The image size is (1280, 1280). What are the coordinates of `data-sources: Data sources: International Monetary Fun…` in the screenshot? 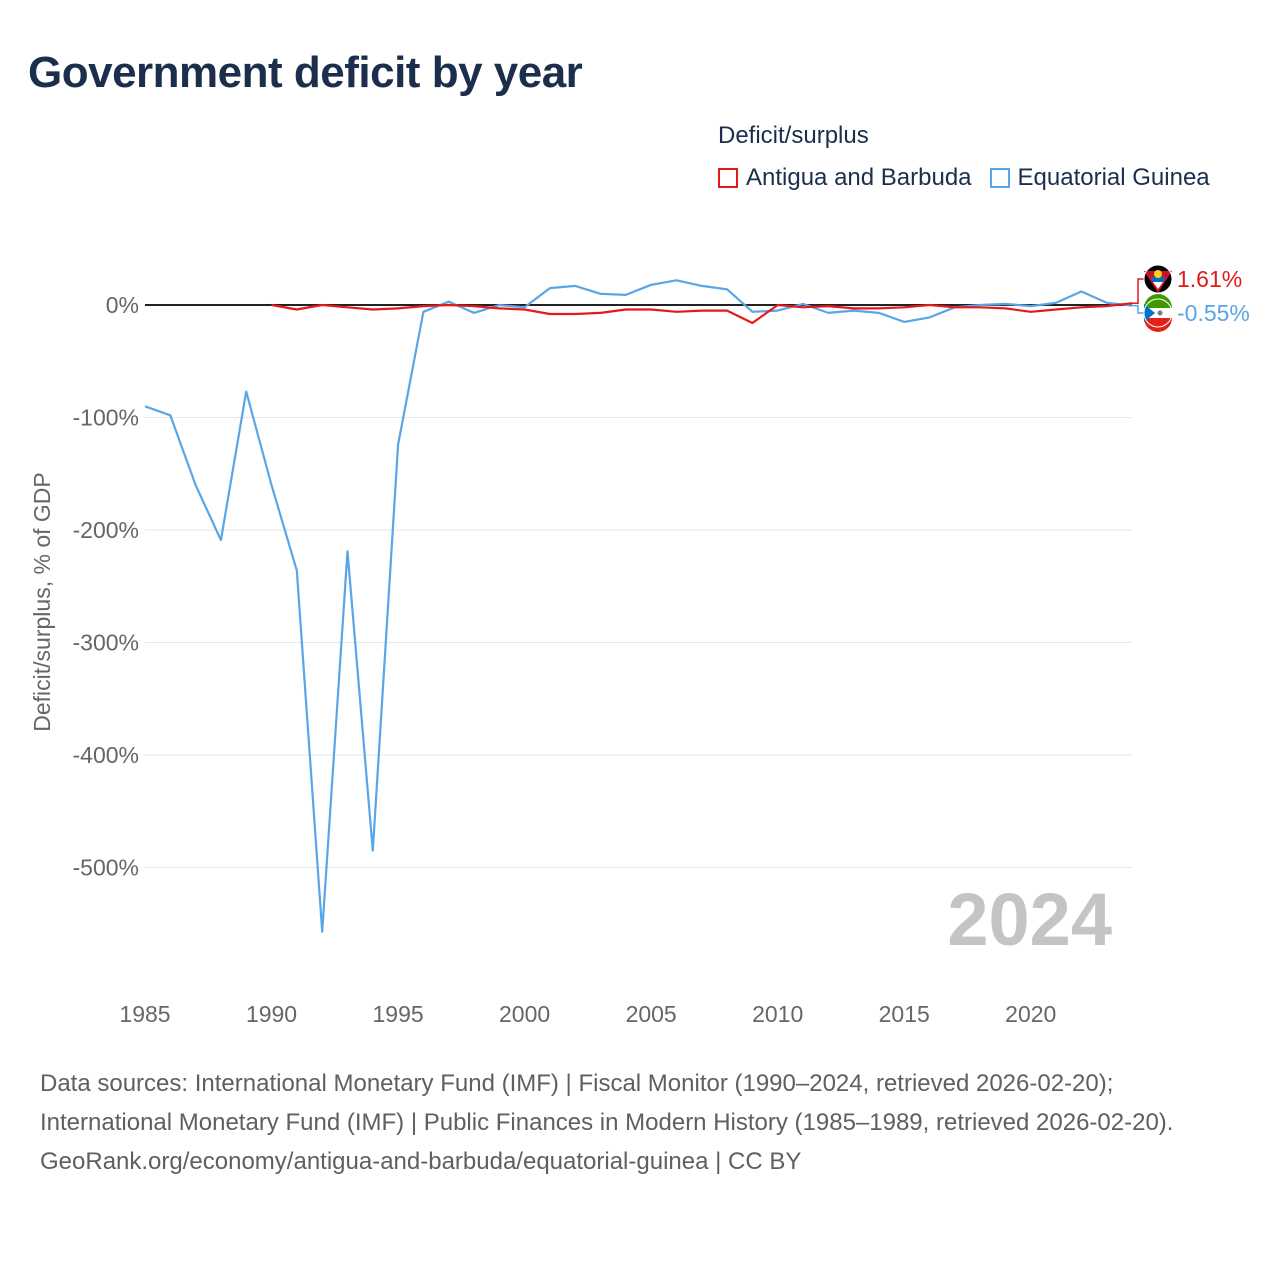 It's located at (607, 1103).